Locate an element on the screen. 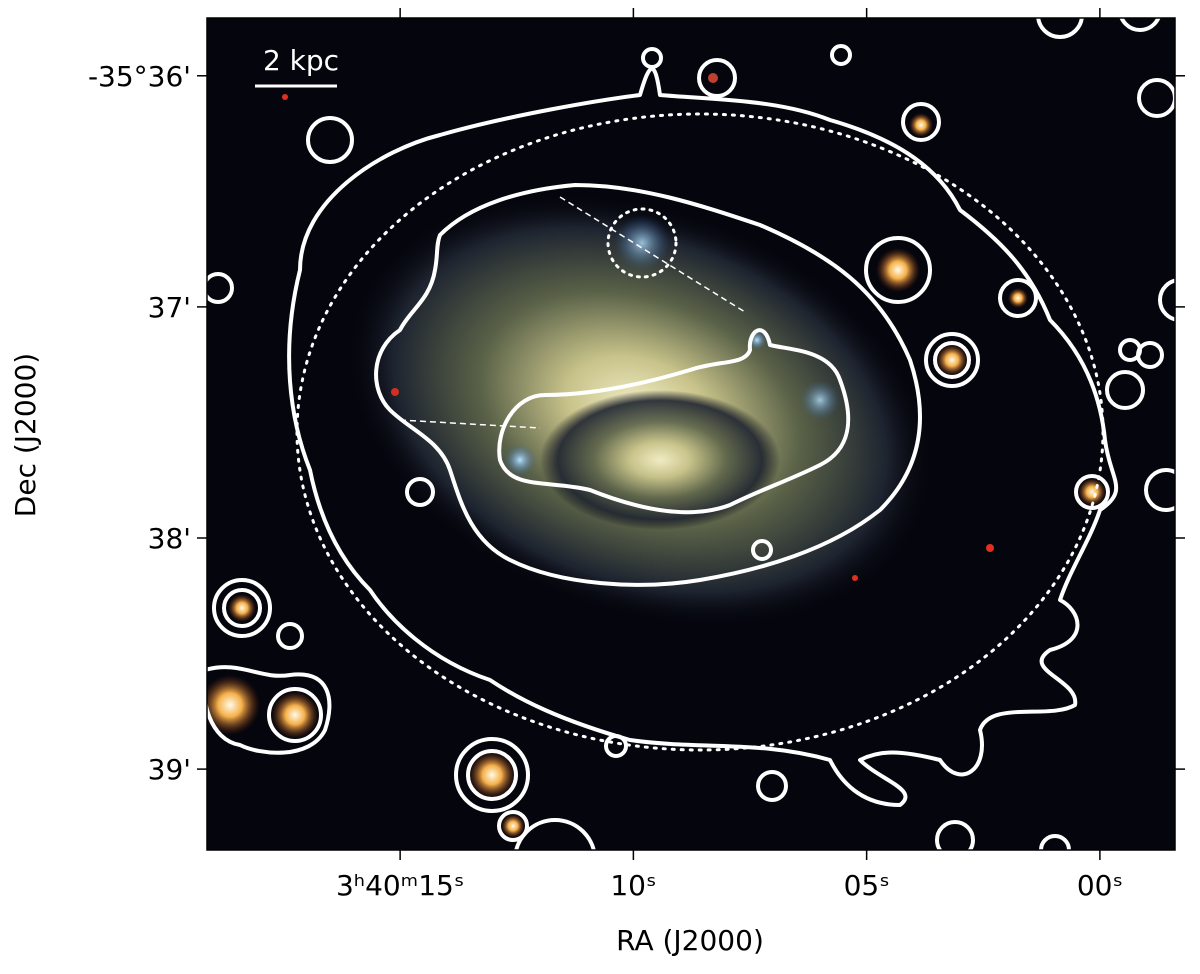 Image resolution: width=1200 pixels, height=974 pixels. y-tick-label: 38' is located at coordinates (169, 538).